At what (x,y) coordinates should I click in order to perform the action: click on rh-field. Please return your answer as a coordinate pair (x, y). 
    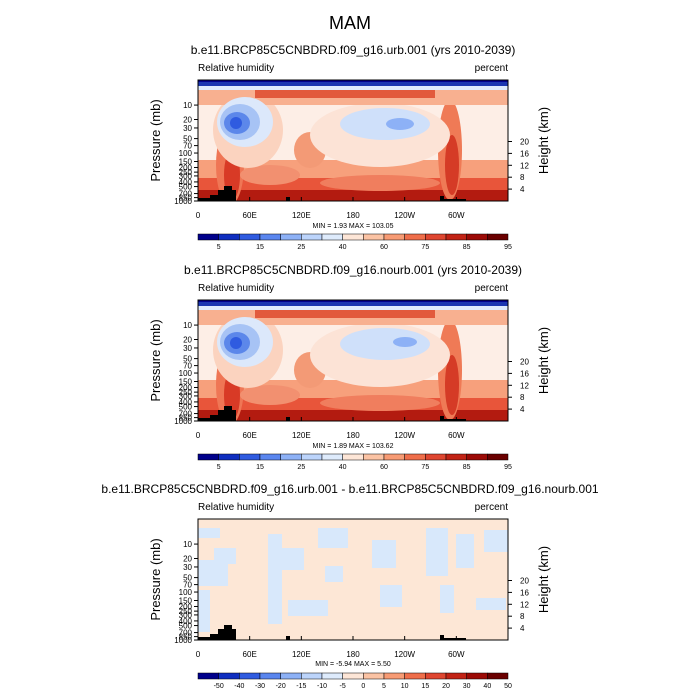
    Looking at the image, I should click on (353, 140).